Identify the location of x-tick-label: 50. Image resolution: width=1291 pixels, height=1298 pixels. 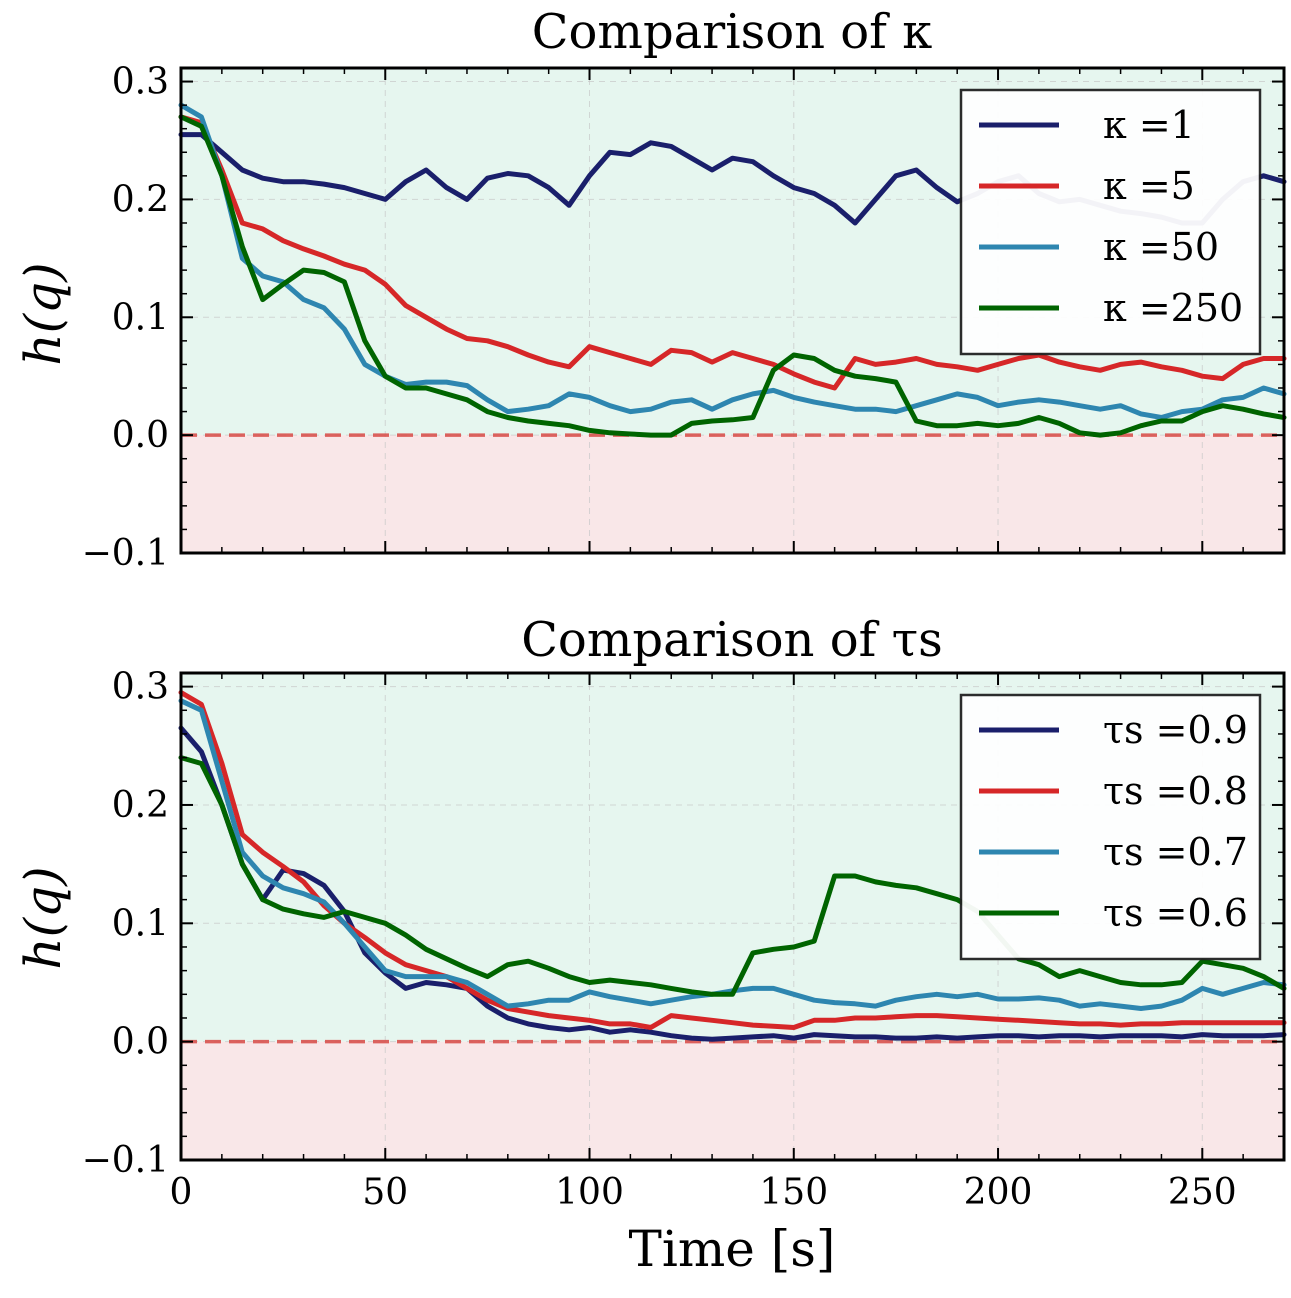
(385, 1192).